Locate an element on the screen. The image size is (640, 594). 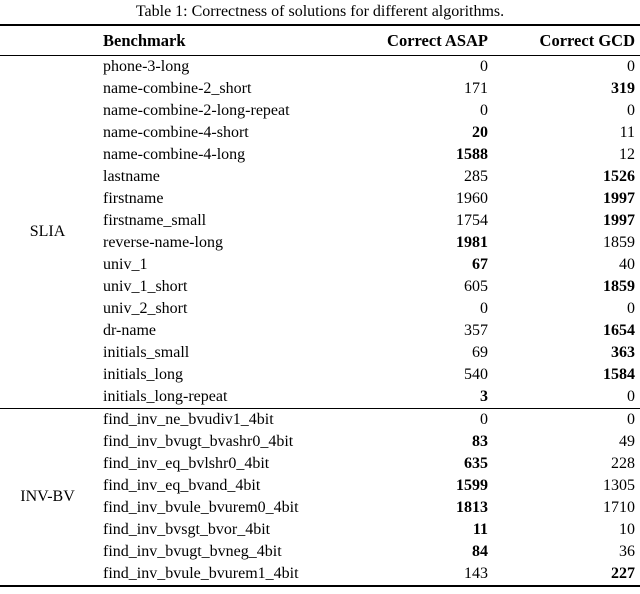
table-row: initials_small 69 363 is located at coordinates (367, 353).